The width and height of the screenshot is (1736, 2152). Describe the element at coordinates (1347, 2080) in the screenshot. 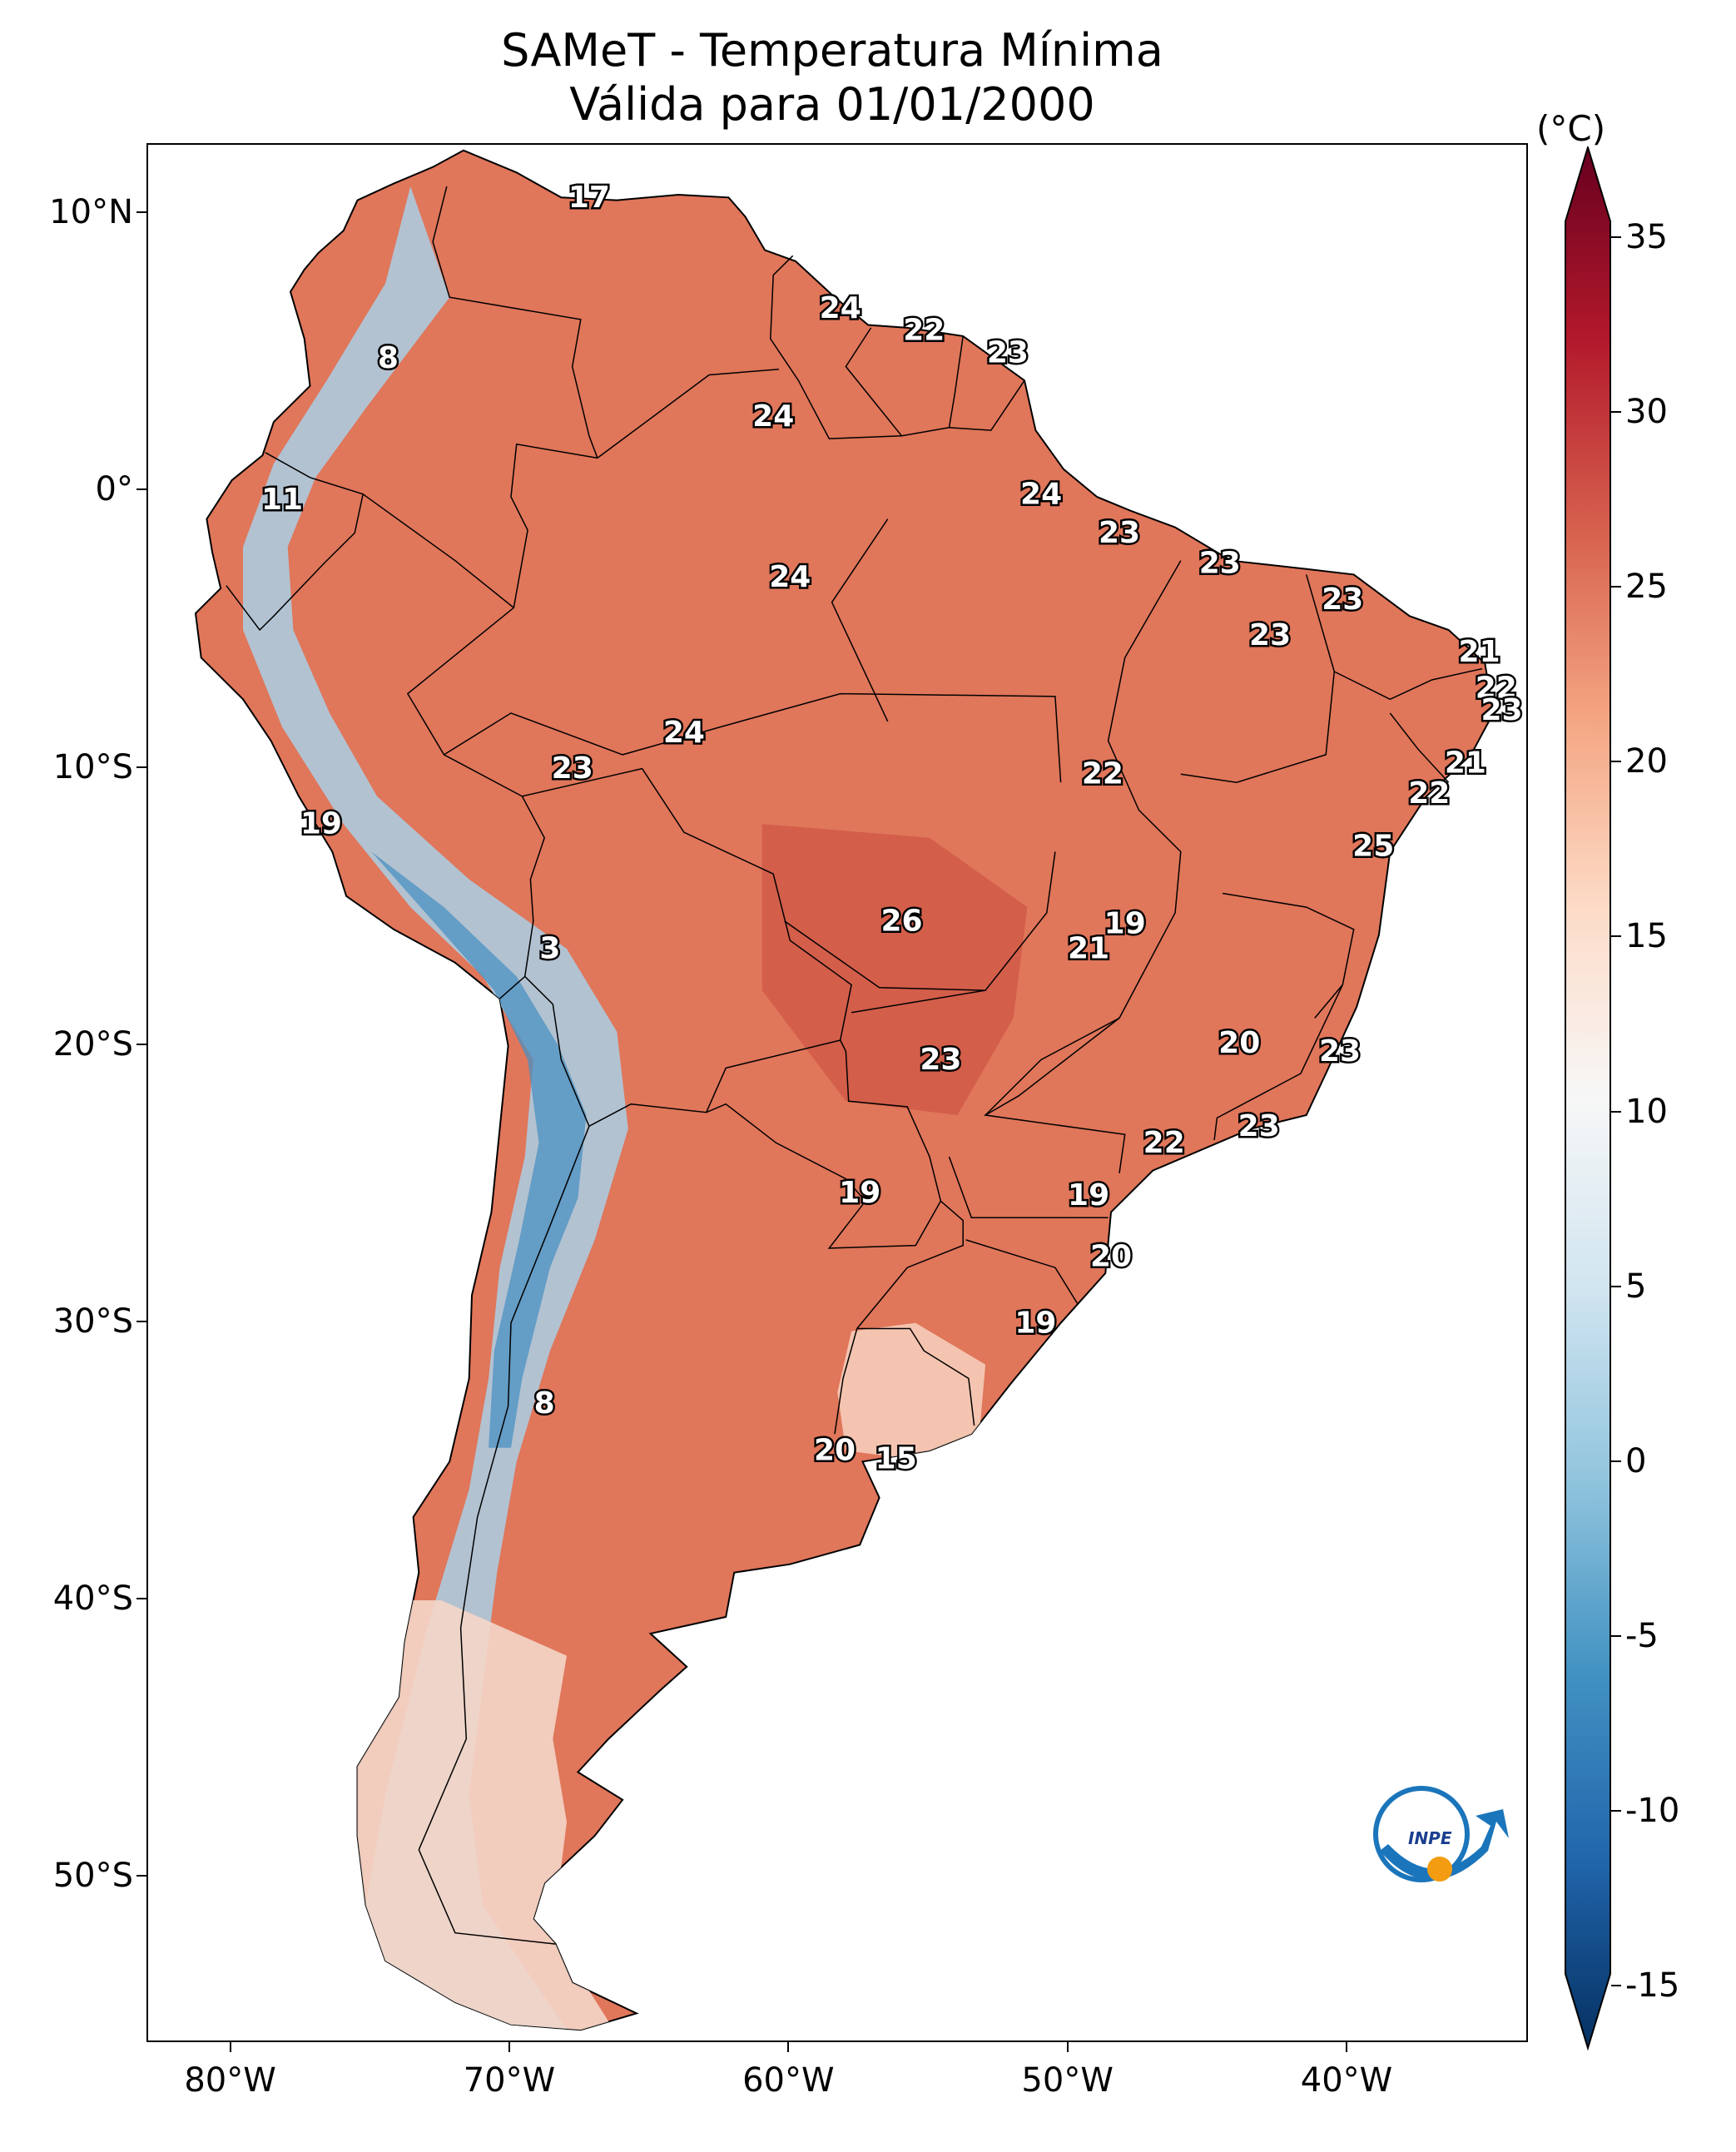

I see `longitude-tick-label: 40°W` at that location.